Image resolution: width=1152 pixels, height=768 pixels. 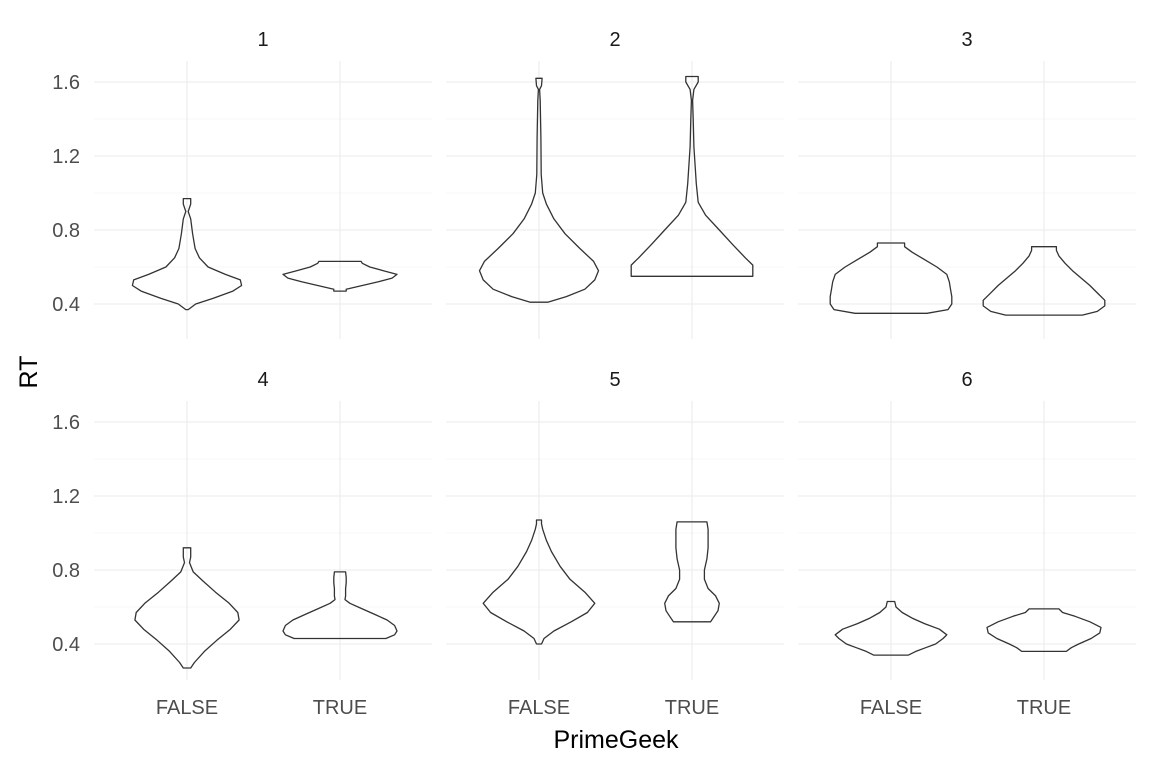 What do you see at coordinates (616, 740) in the screenshot?
I see `x-axis-title: PrimeGeek` at bounding box center [616, 740].